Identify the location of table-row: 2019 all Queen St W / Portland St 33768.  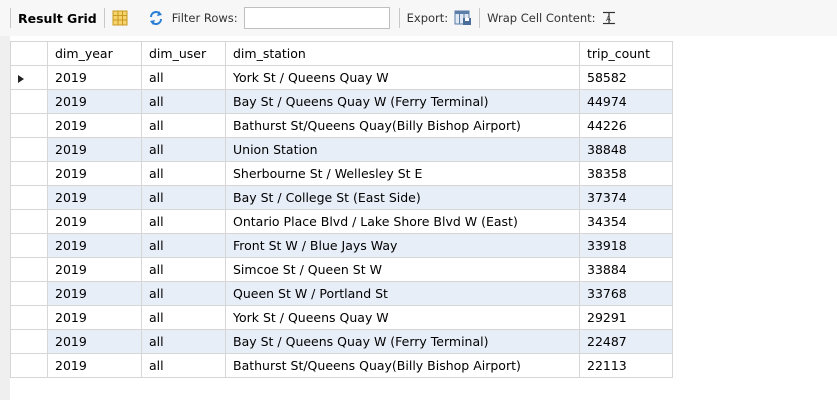
(341, 293).